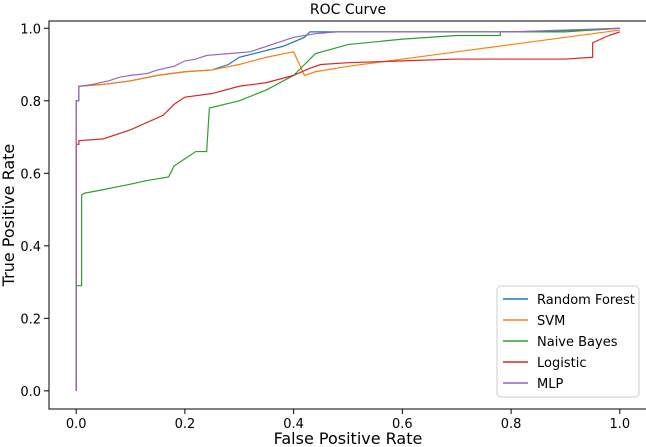 This screenshot has height=447, width=646. Describe the element at coordinates (619, 424) in the screenshot. I see `x-tick-label: 1.0` at that location.